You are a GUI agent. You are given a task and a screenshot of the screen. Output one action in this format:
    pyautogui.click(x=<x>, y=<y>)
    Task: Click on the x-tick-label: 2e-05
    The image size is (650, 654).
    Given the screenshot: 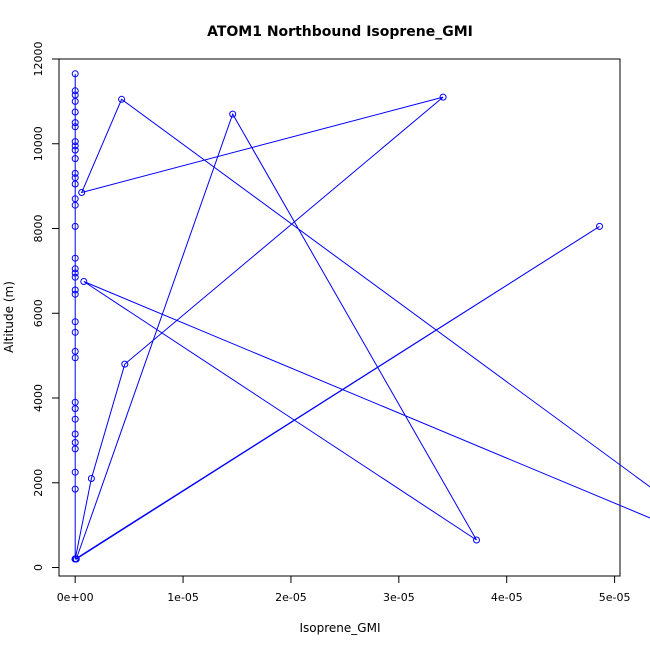 What is the action you would take?
    pyautogui.click(x=291, y=597)
    